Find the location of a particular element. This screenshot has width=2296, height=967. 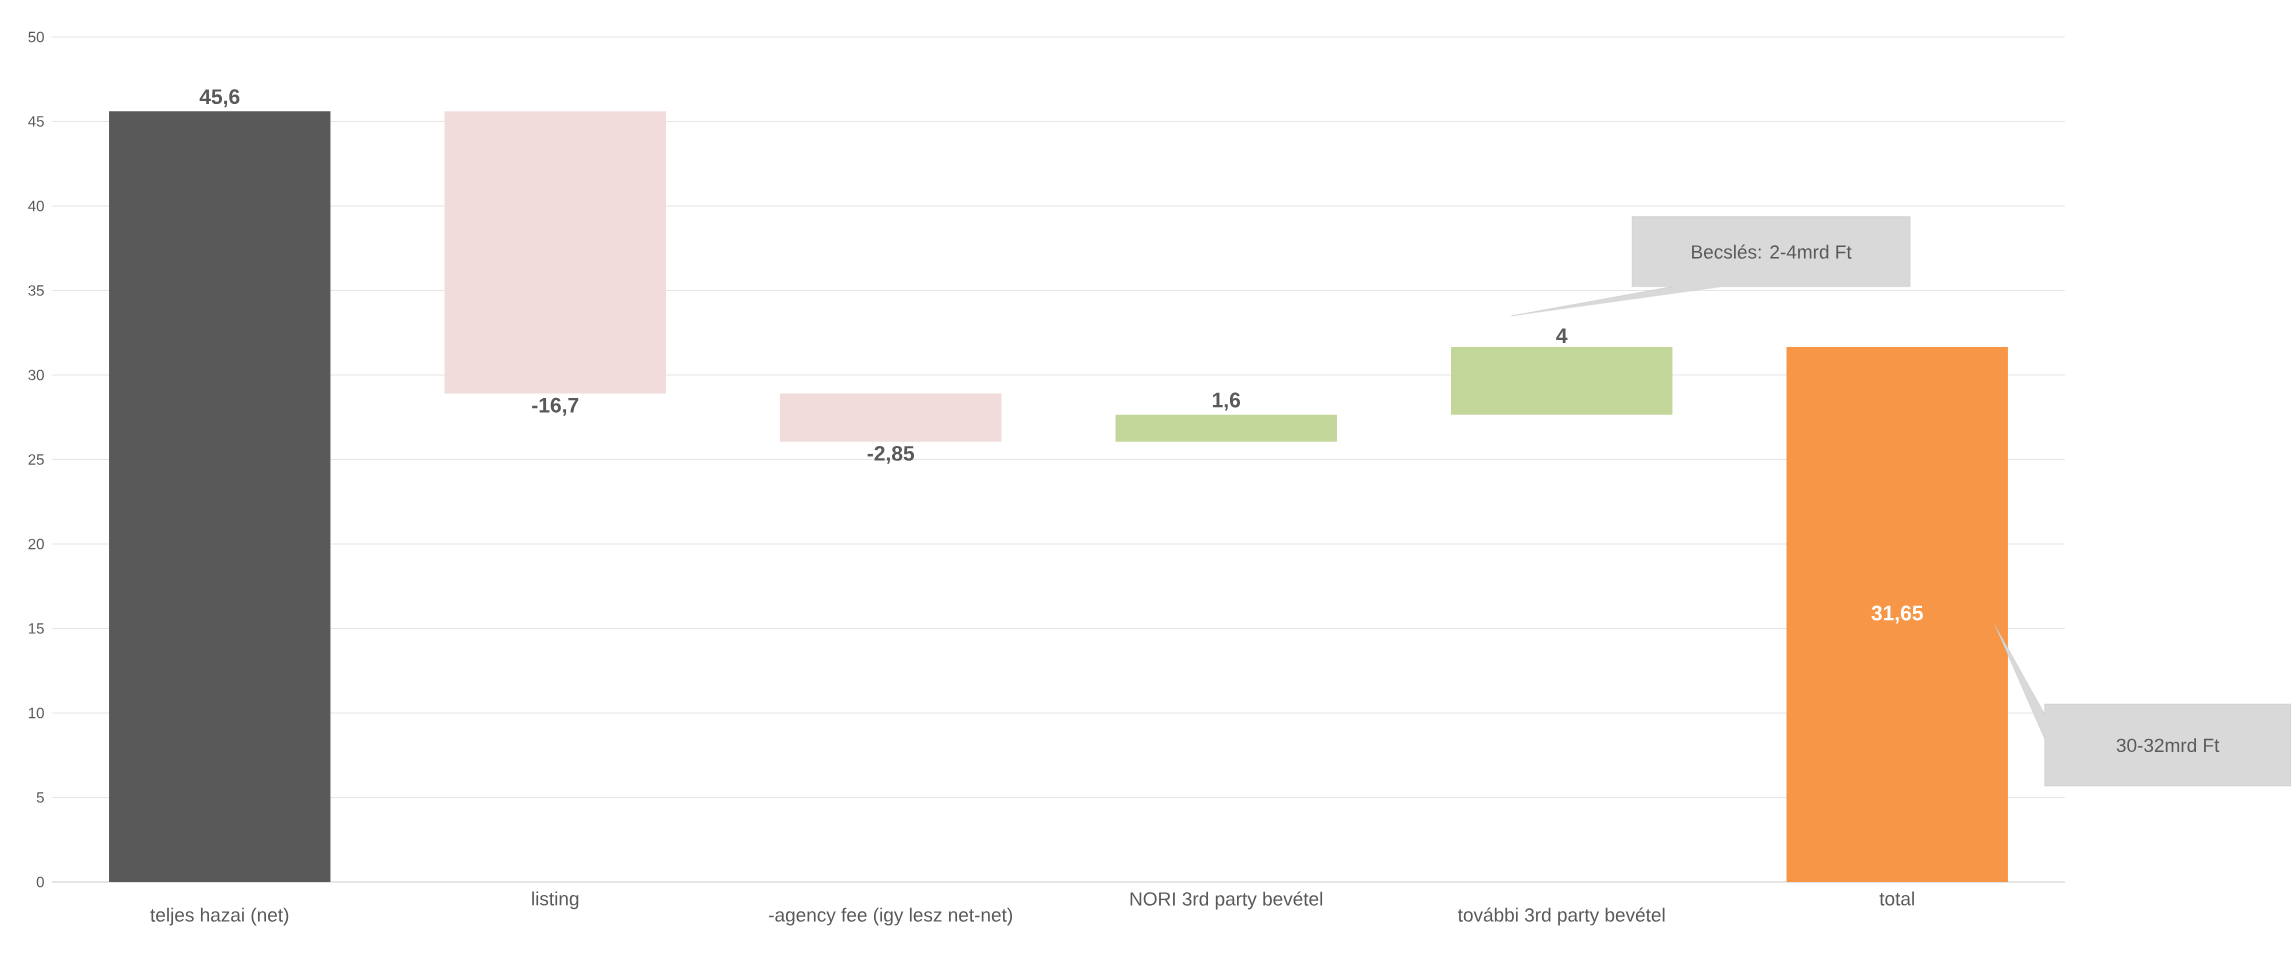

y-tick-label: 0 is located at coordinates (40, 882).